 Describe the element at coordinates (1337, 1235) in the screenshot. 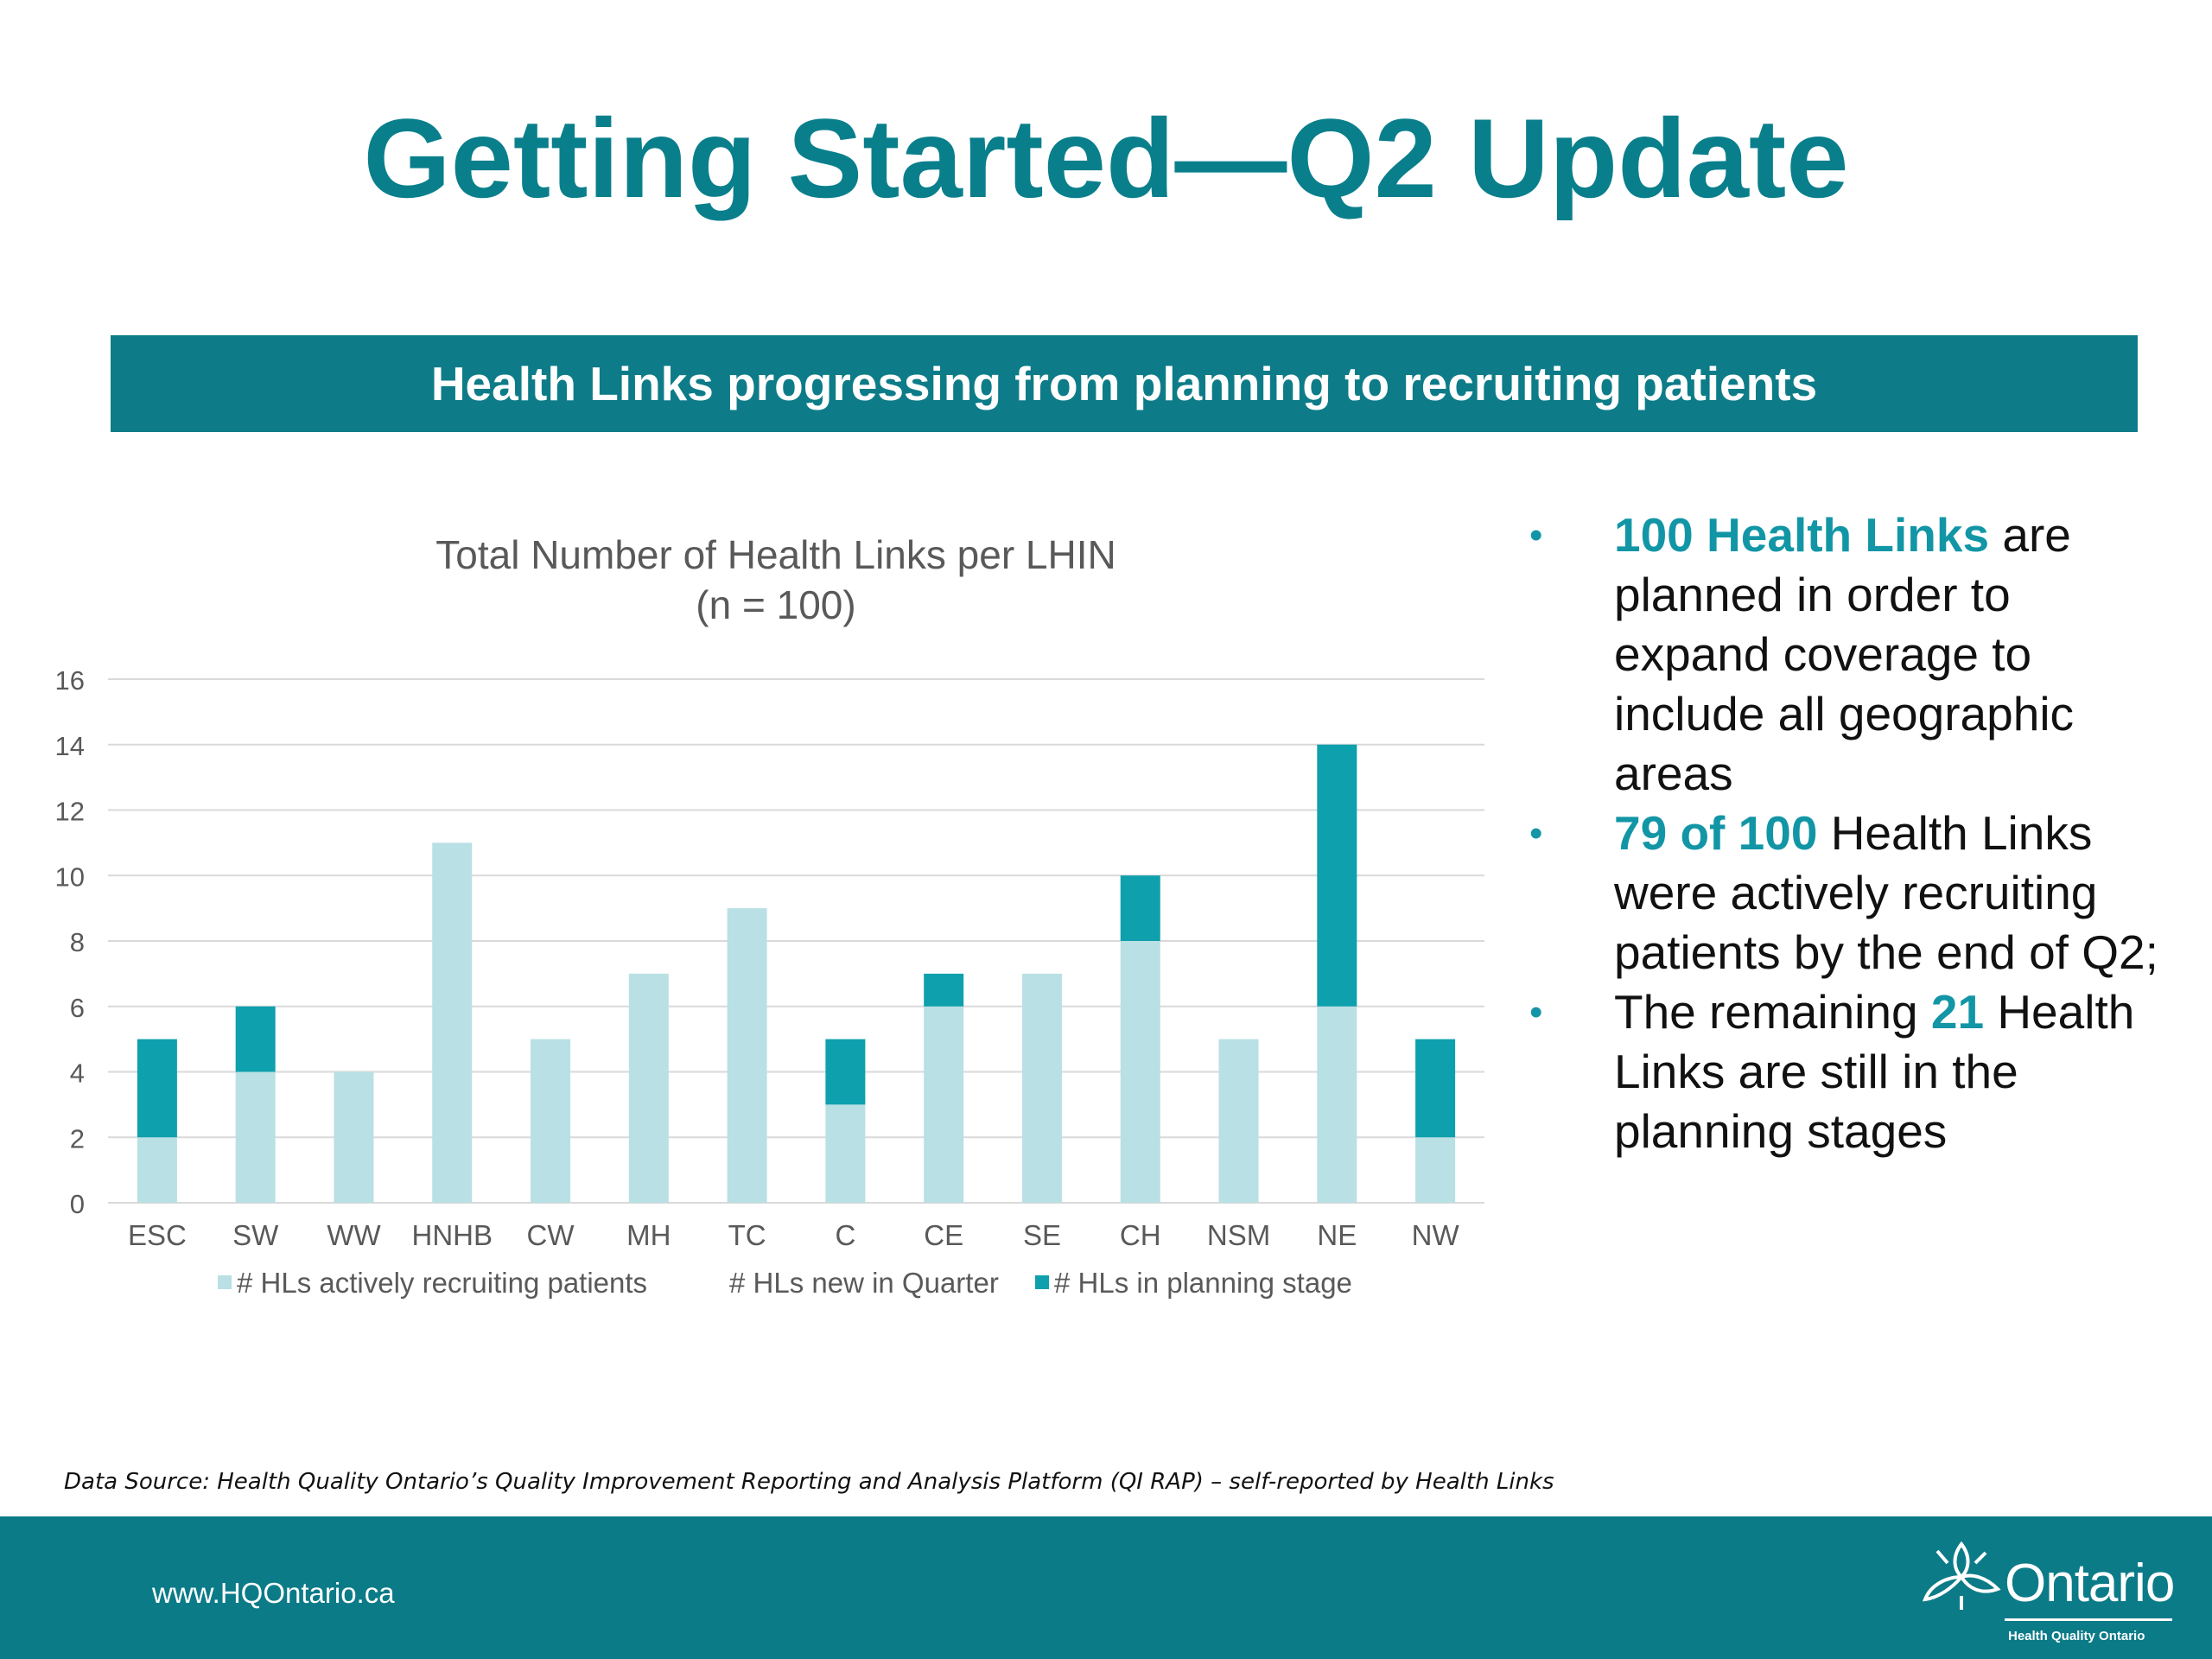

I see `x-tick-label: NE` at that location.